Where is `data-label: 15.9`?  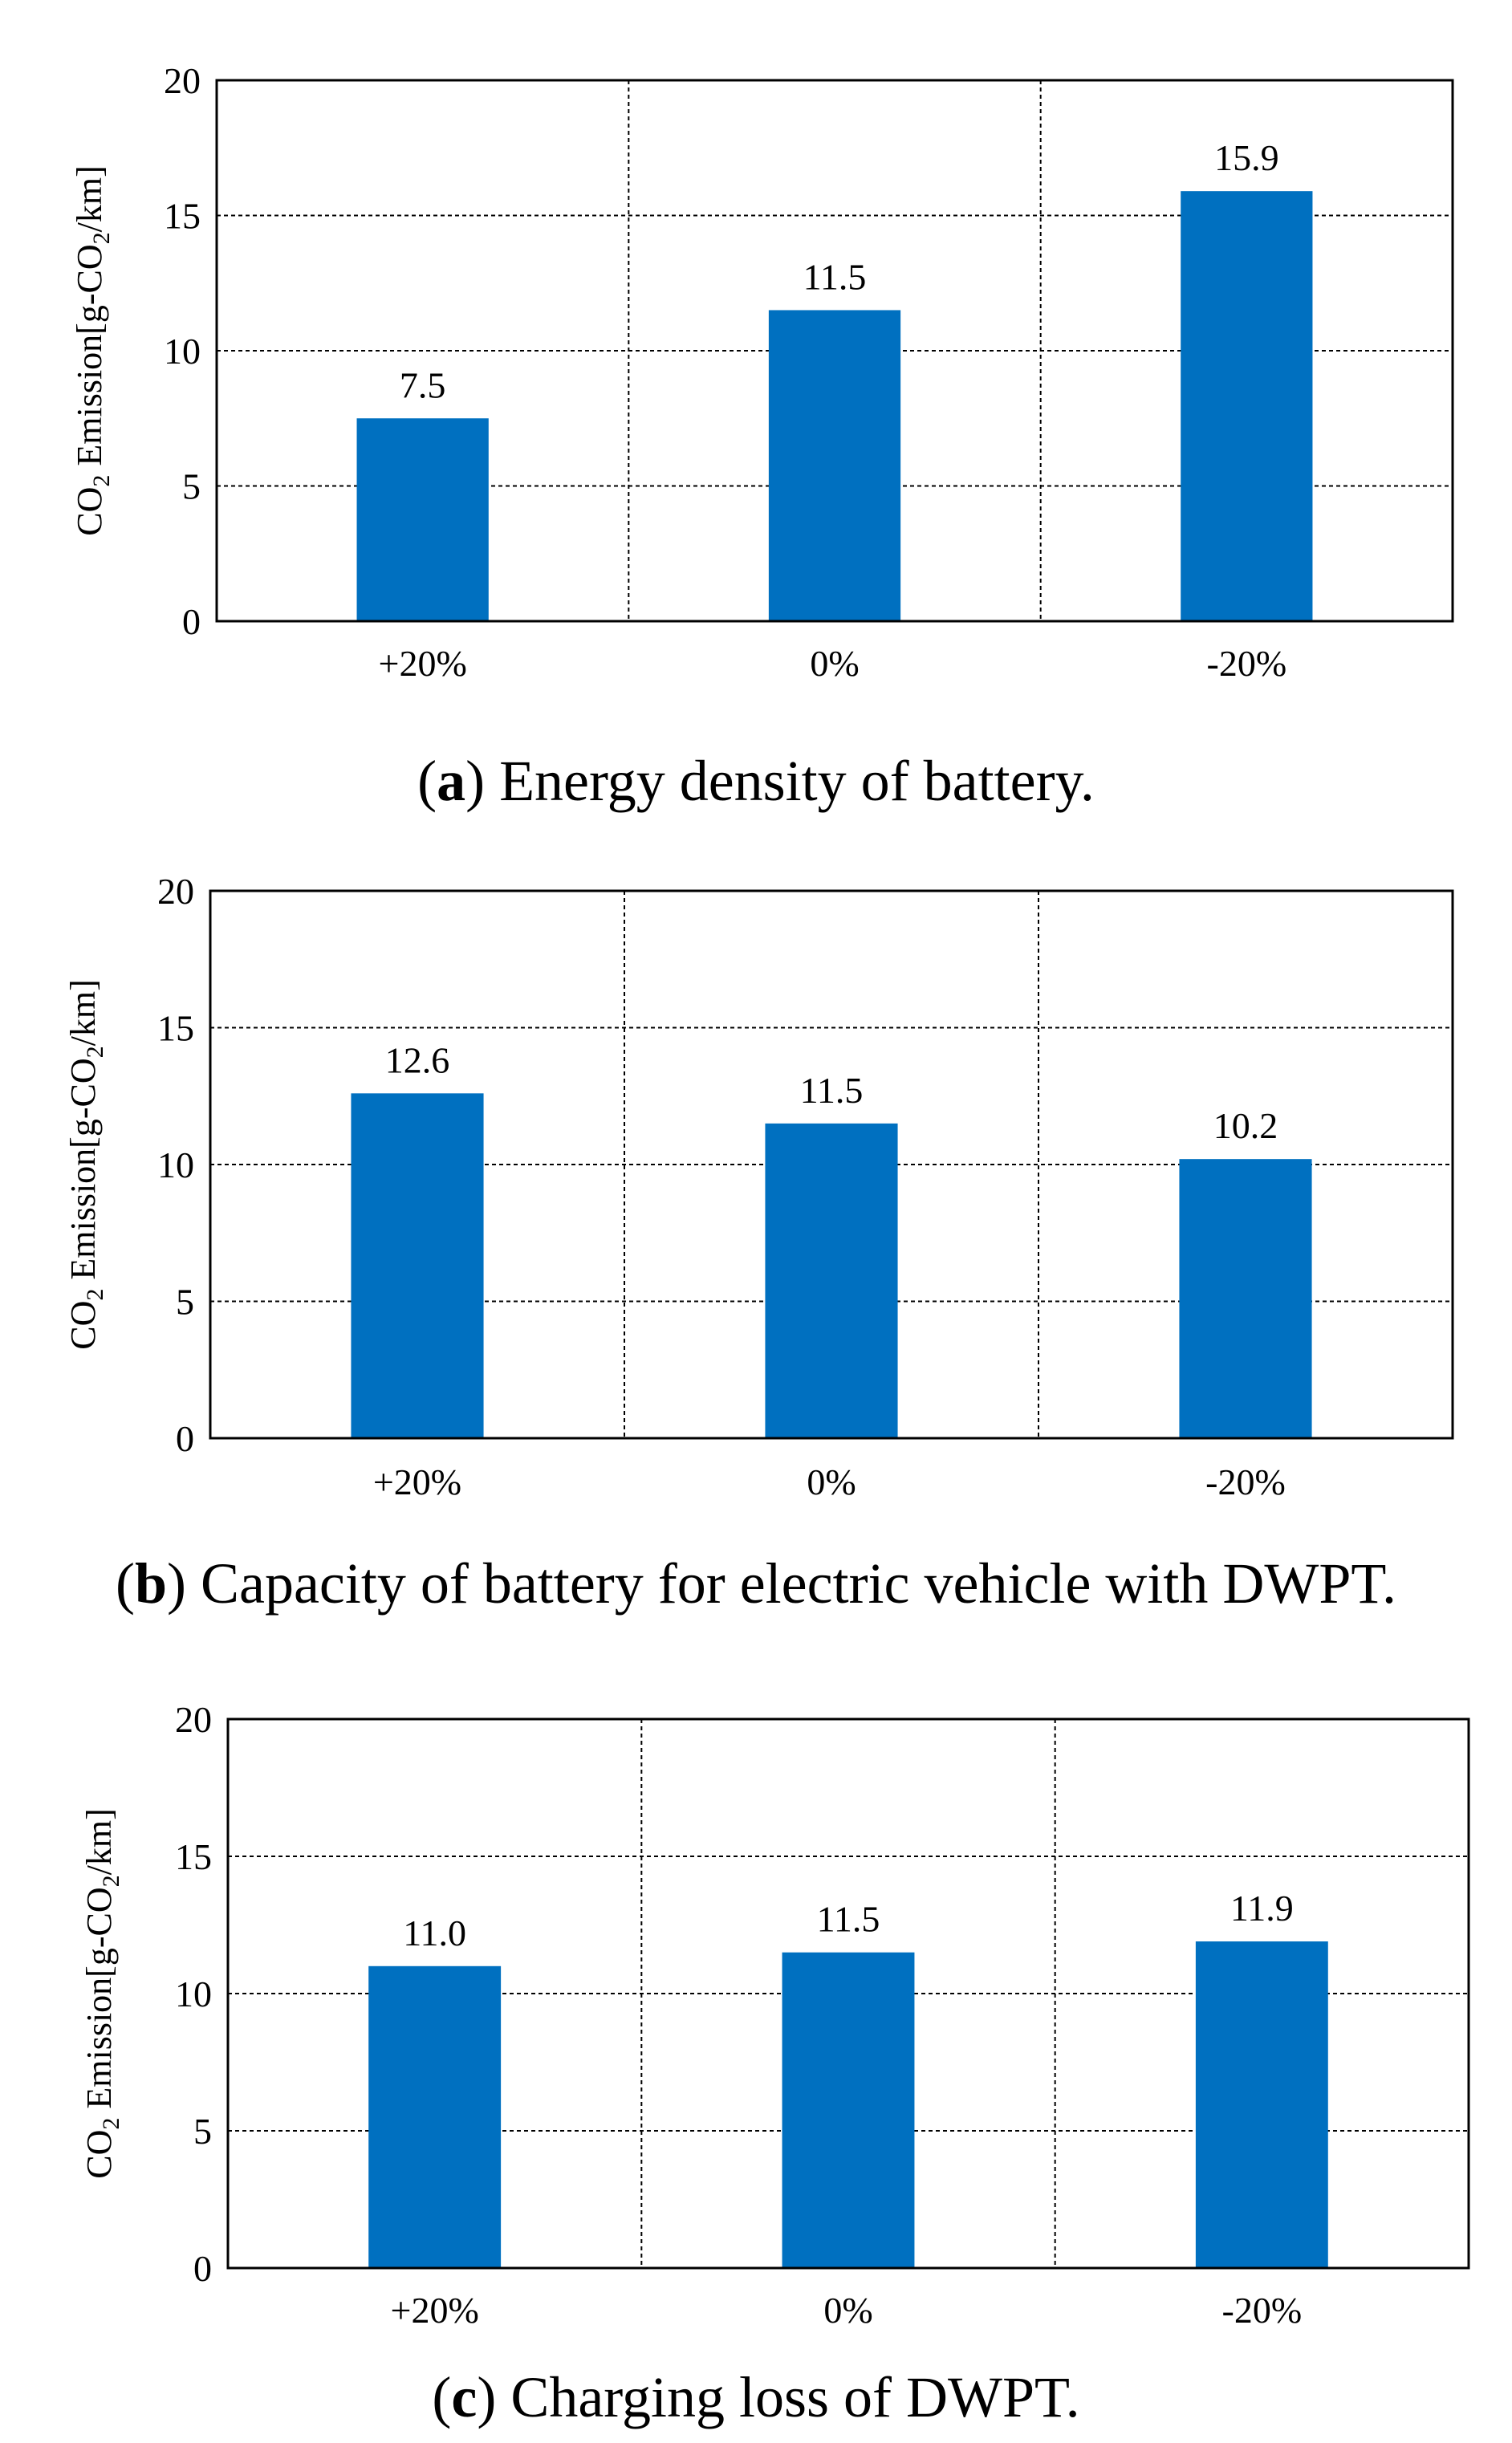
data-label: 15.9 is located at coordinates (1247, 157).